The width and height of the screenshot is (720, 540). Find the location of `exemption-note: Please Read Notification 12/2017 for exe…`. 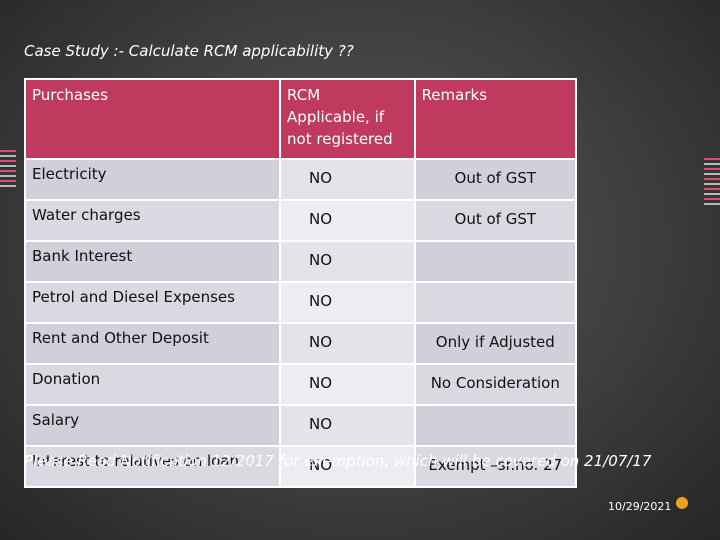

exemption-note: Please Read Notification 12/2017 for exe… is located at coordinates (338, 461).